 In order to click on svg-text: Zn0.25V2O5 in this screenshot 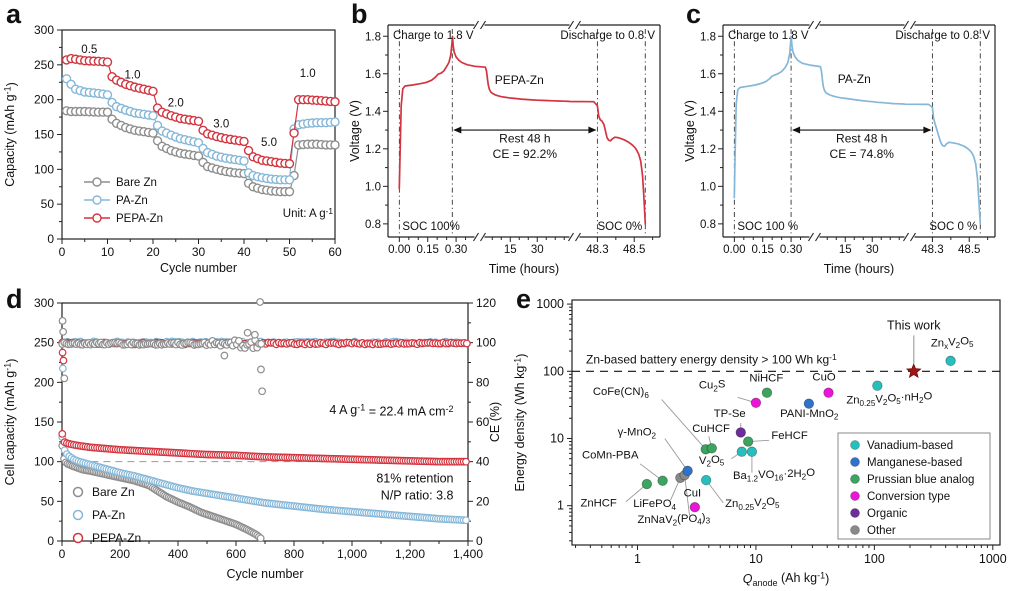, I will do `click(752, 504)`.